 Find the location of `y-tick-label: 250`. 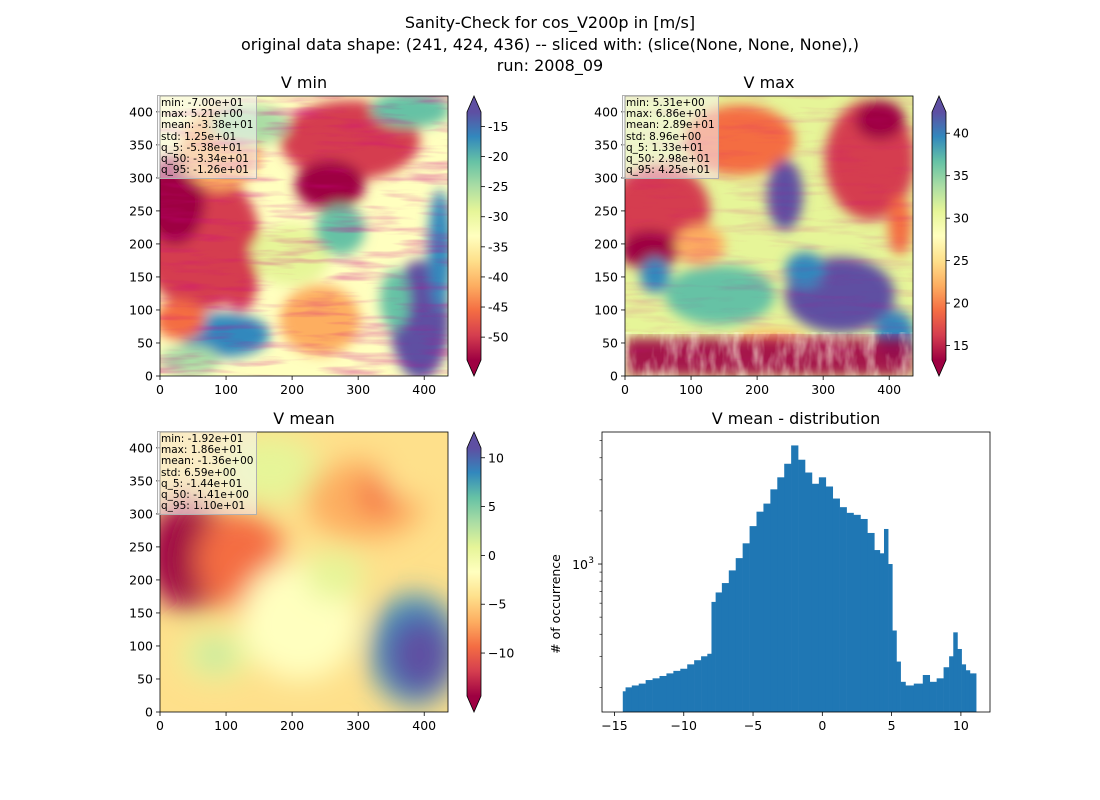

y-tick-label: 250 is located at coordinates (606, 210).